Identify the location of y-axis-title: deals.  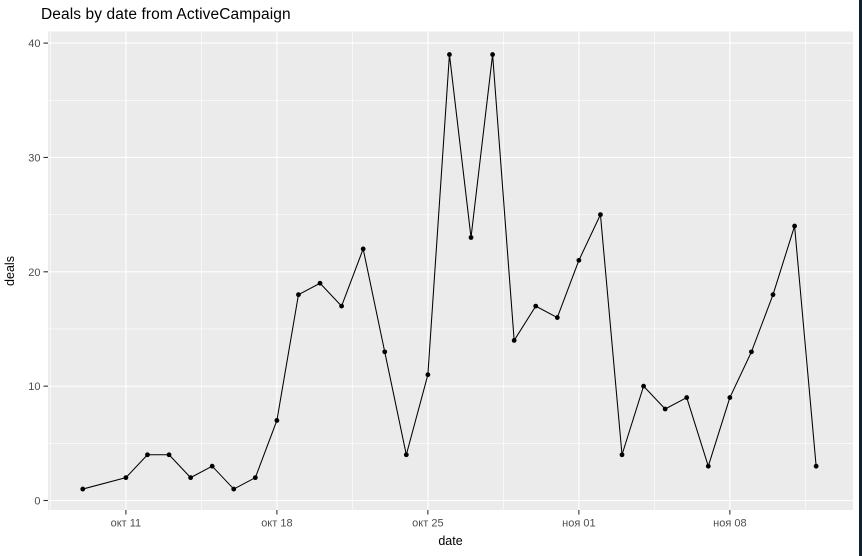
(10, 271).